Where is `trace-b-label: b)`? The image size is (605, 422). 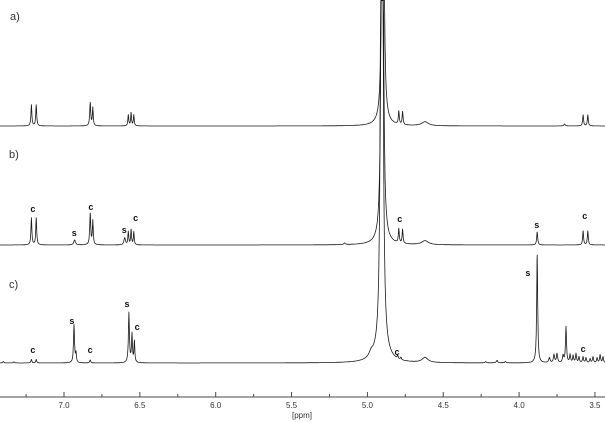 trace-b-label: b) is located at coordinates (14, 155).